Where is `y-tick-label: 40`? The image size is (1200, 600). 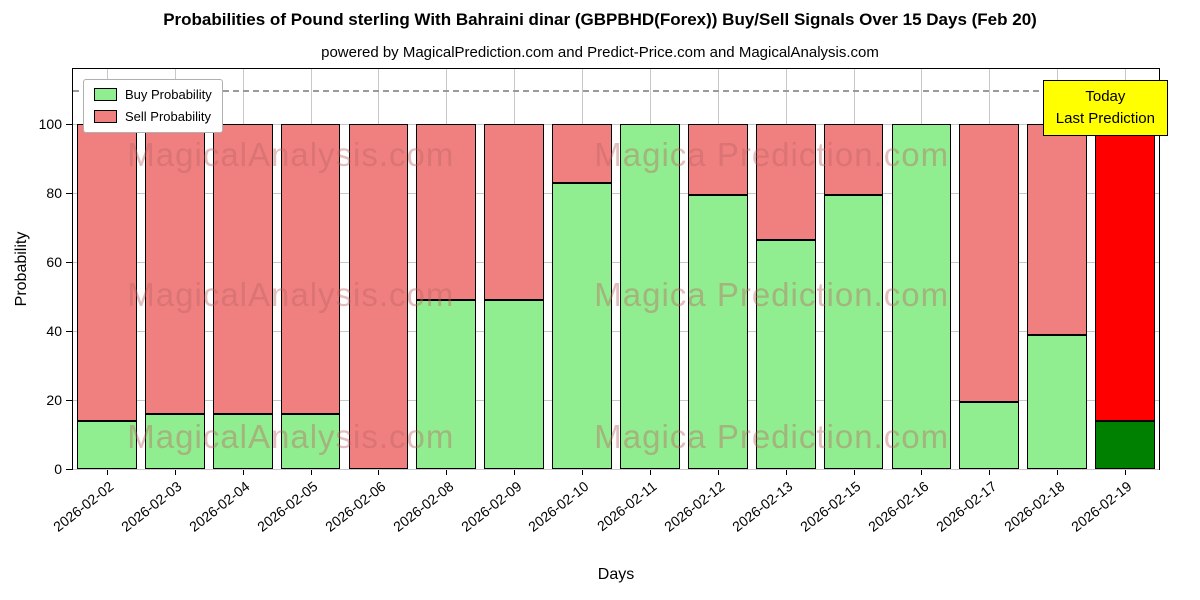 y-tick-label: 40 is located at coordinates (54, 331).